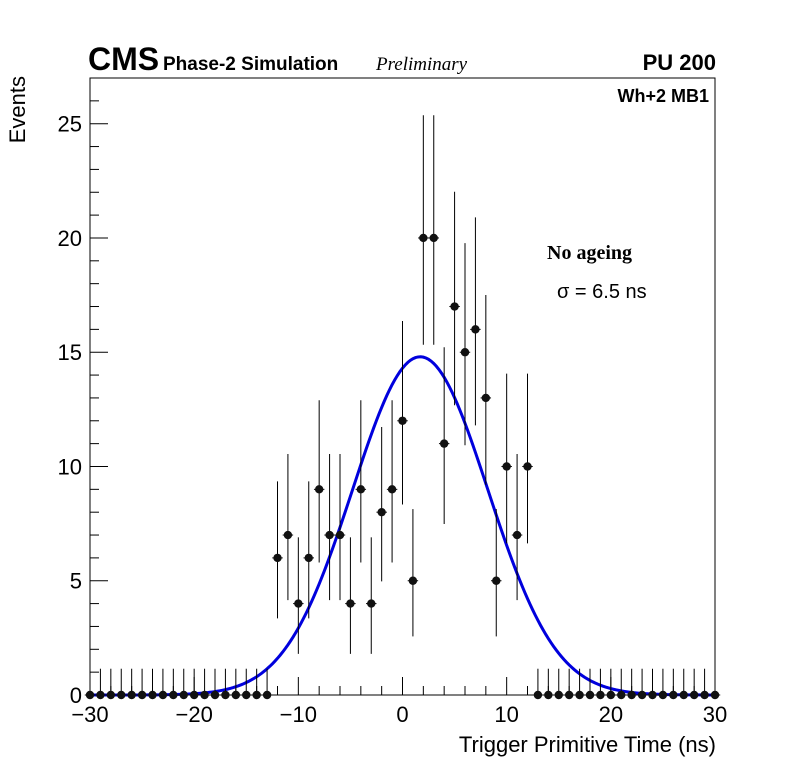 This screenshot has width=796, height=772. Describe the element at coordinates (194, 714) in the screenshot. I see `x-tick-label: −20` at that location.